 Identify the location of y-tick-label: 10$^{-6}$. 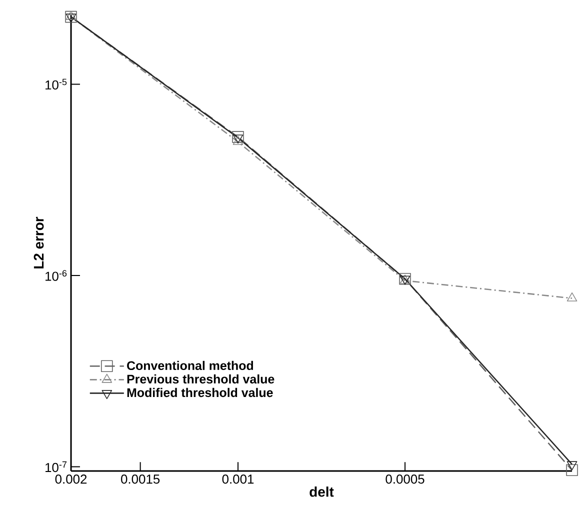
(56, 275).